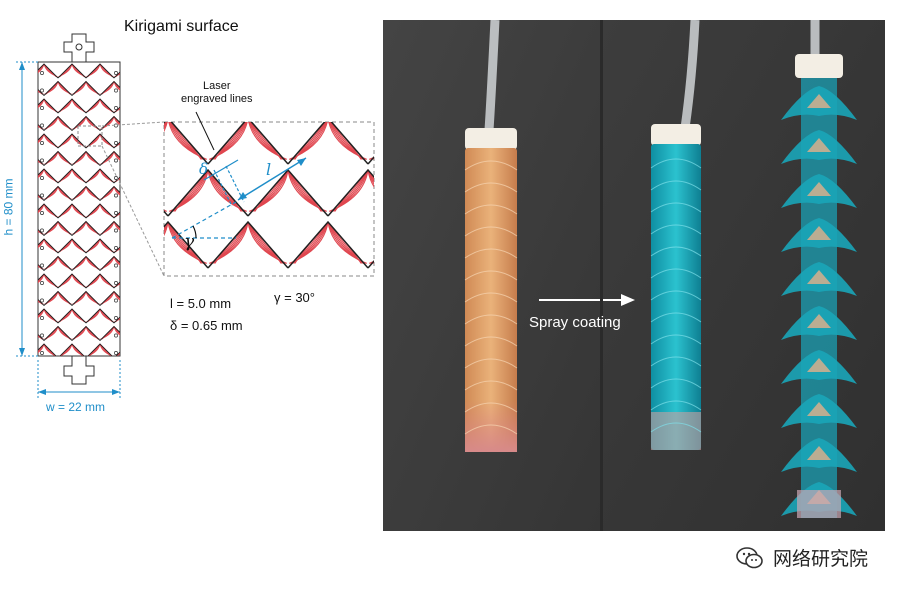 Image resolution: width=900 pixels, height=599 pixels. I want to click on spray-coating-caption: Spray coating, so click(575, 322).